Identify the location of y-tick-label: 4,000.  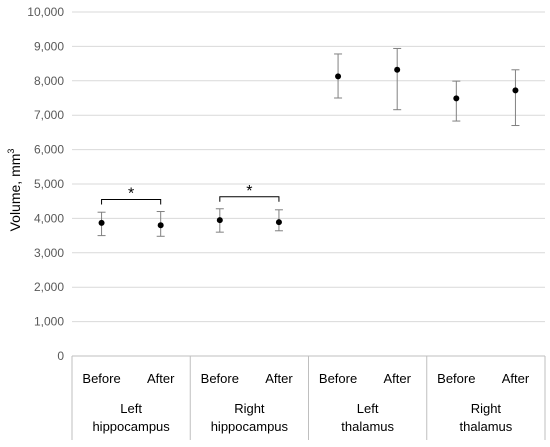
(49, 218).